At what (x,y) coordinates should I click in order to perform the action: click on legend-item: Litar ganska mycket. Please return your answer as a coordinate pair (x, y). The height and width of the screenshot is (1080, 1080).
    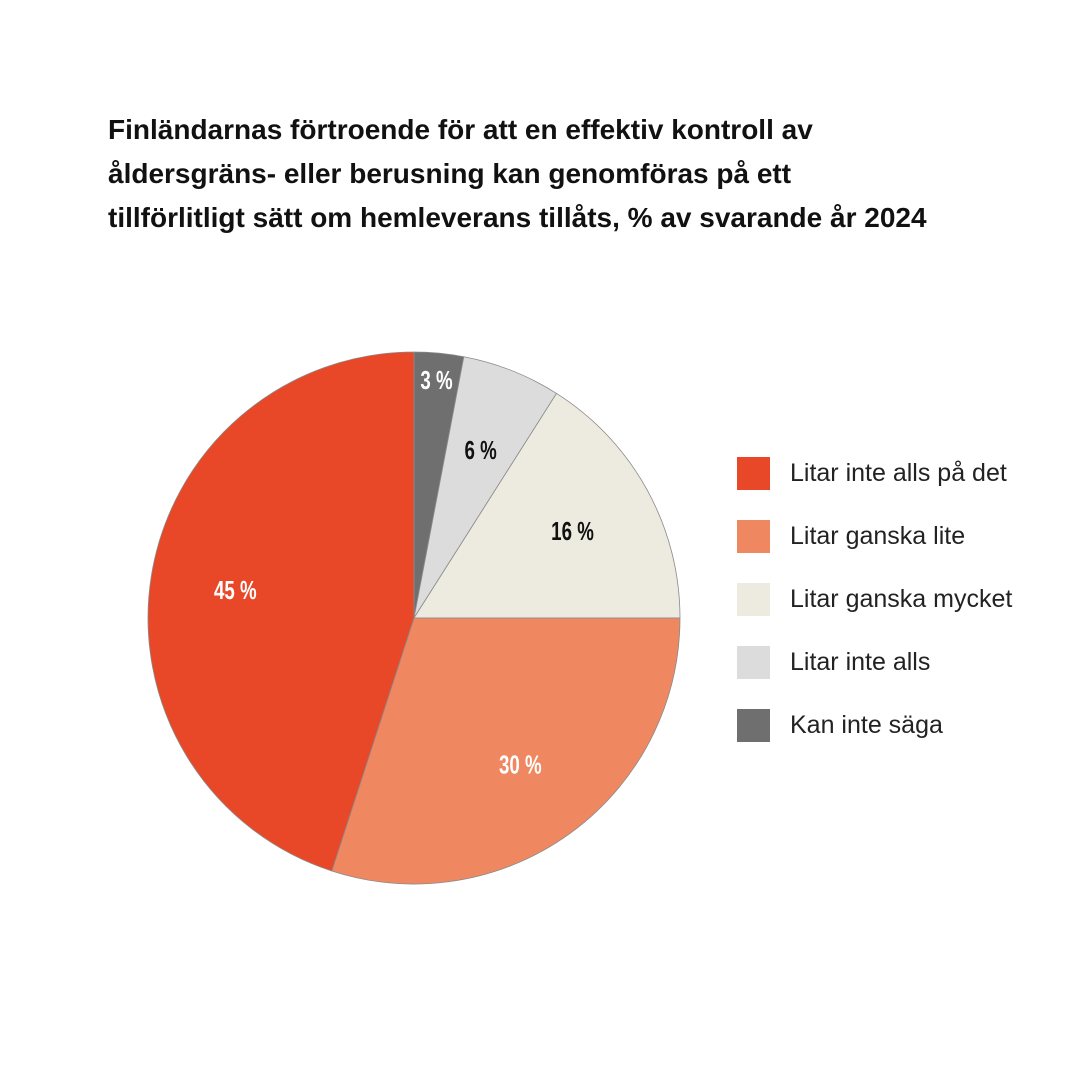
    Looking at the image, I should click on (874, 599).